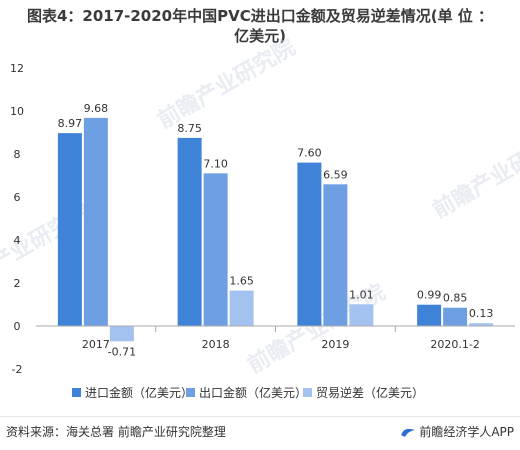  I want to click on footer-divider, so click(260, 416).